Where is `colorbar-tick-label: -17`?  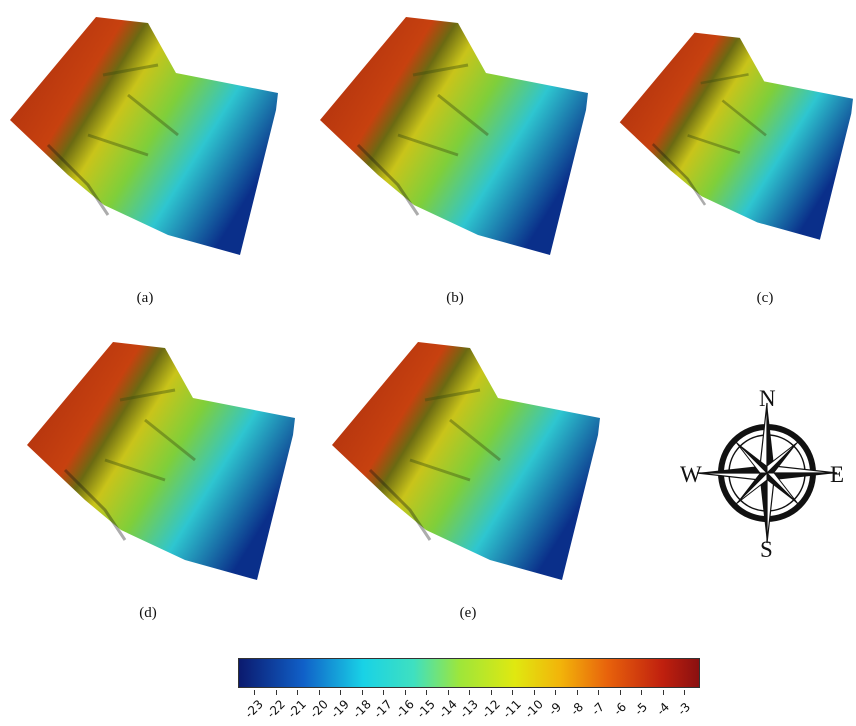 colorbar-tick-label: -17 is located at coordinates (383, 709).